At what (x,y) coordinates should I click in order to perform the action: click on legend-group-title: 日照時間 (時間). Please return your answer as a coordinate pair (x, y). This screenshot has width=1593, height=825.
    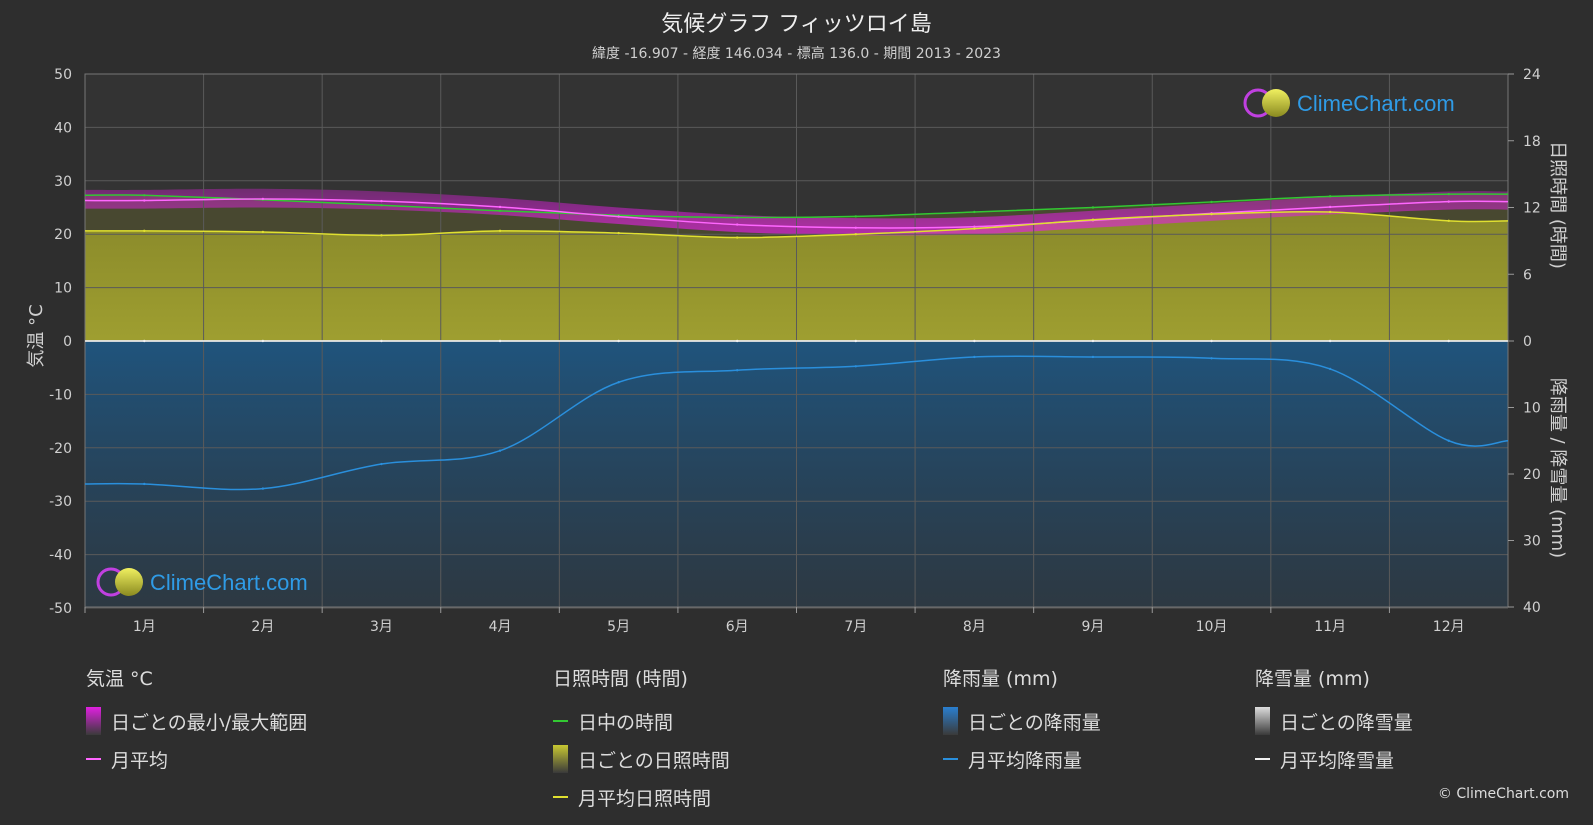
    Looking at the image, I should click on (620, 679).